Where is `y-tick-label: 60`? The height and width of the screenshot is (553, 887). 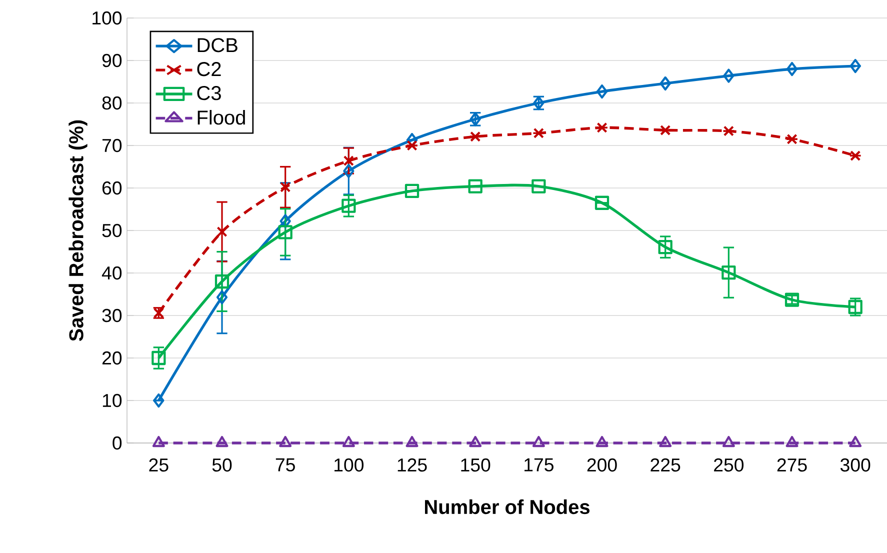 y-tick-label: 60 is located at coordinates (112, 188).